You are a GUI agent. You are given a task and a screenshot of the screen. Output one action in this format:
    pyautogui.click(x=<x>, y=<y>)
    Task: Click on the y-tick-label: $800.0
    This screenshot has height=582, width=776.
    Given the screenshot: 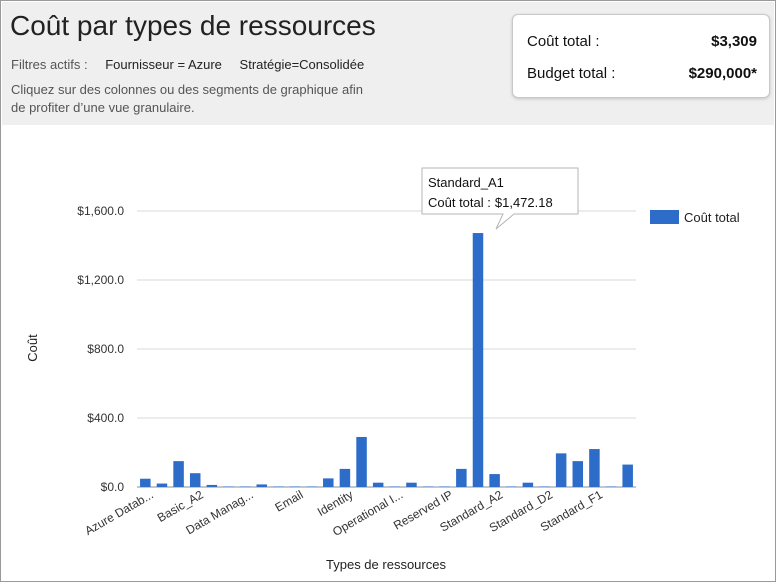 What is the action you would take?
    pyautogui.click(x=105, y=349)
    